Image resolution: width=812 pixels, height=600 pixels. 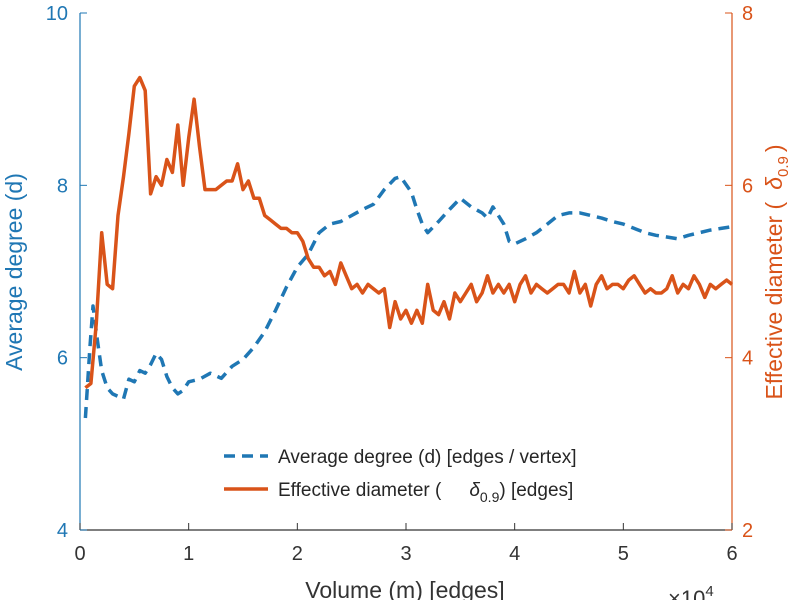 I want to click on x-tick-label: 1, so click(x=188, y=554).